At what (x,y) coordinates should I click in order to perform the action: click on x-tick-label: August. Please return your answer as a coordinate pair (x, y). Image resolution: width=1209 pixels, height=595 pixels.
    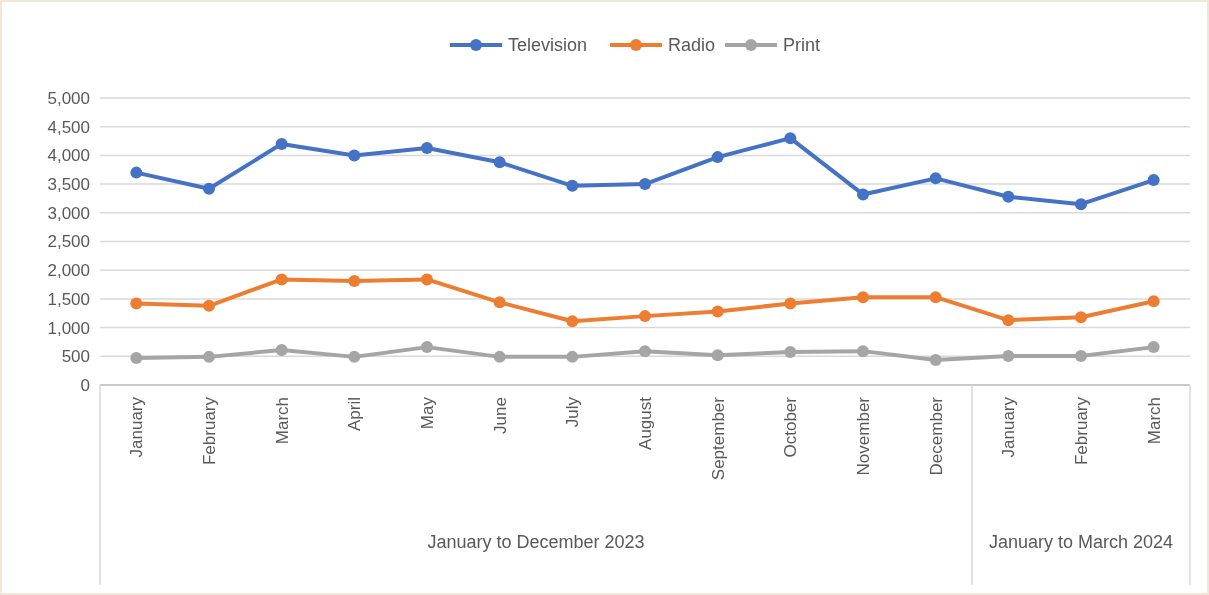
    Looking at the image, I should click on (645, 423).